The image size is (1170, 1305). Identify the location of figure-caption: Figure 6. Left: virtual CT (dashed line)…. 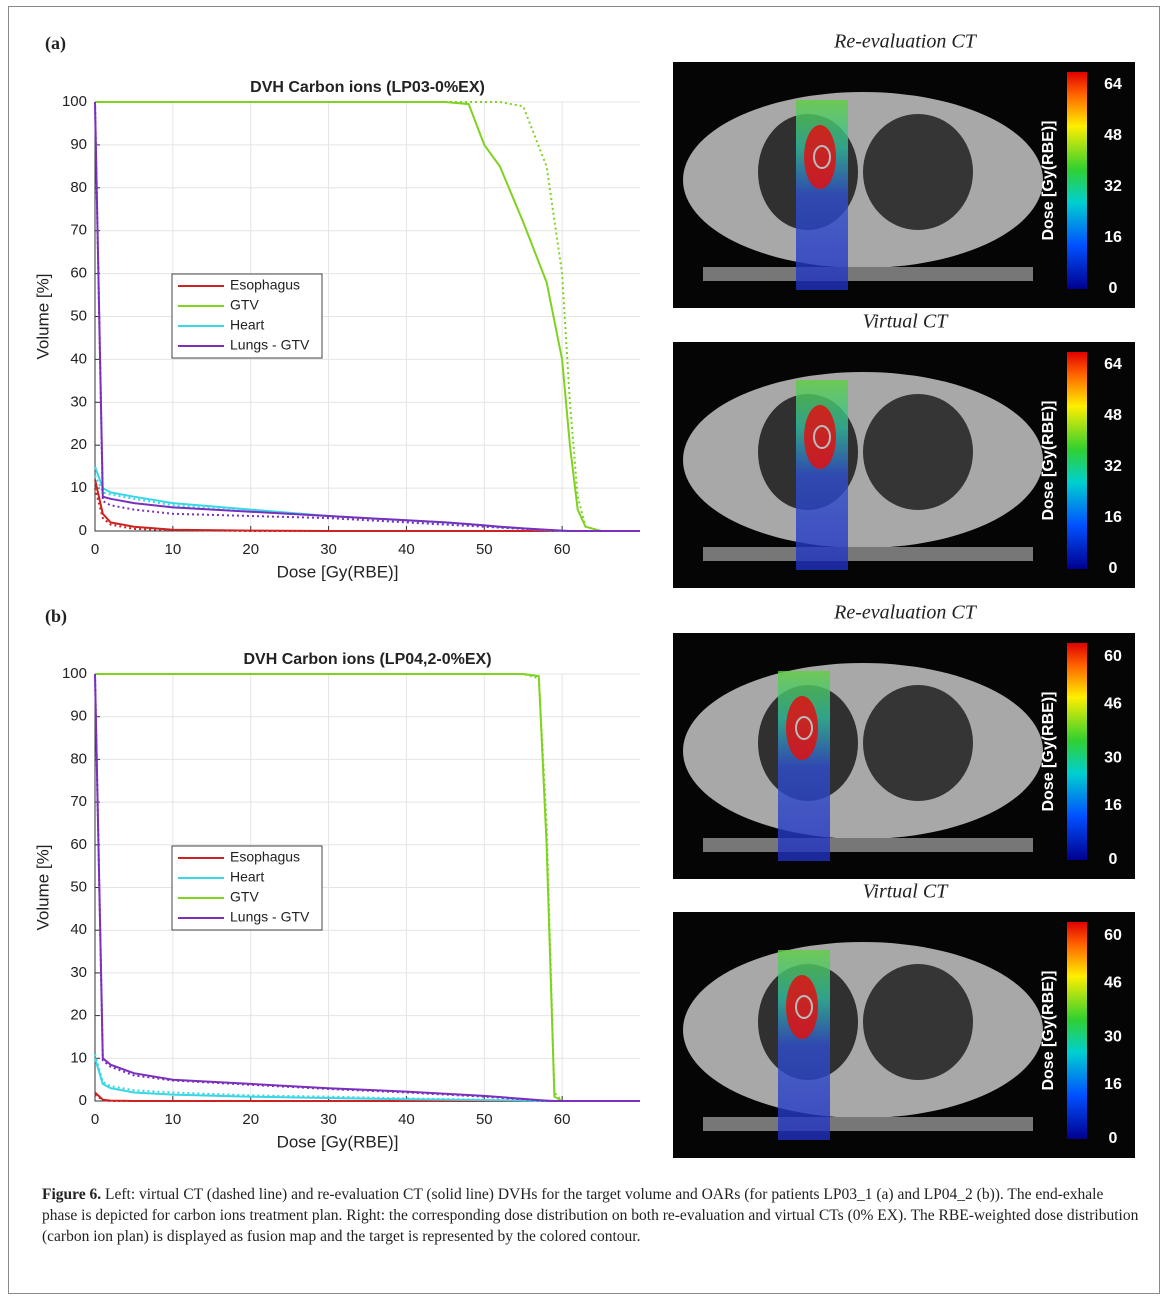
(592, 1215).